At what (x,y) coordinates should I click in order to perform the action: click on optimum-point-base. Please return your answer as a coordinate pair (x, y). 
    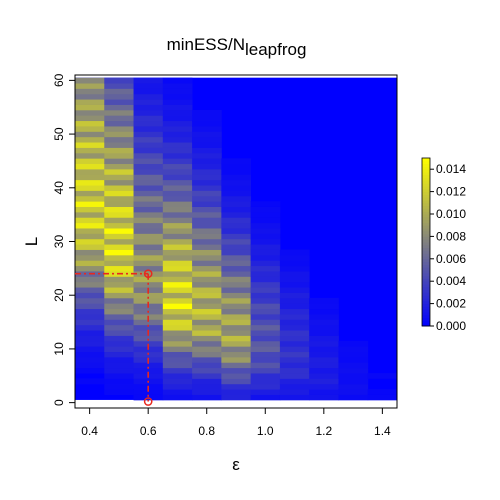
    Looking at the image, I should click on (148, 401).